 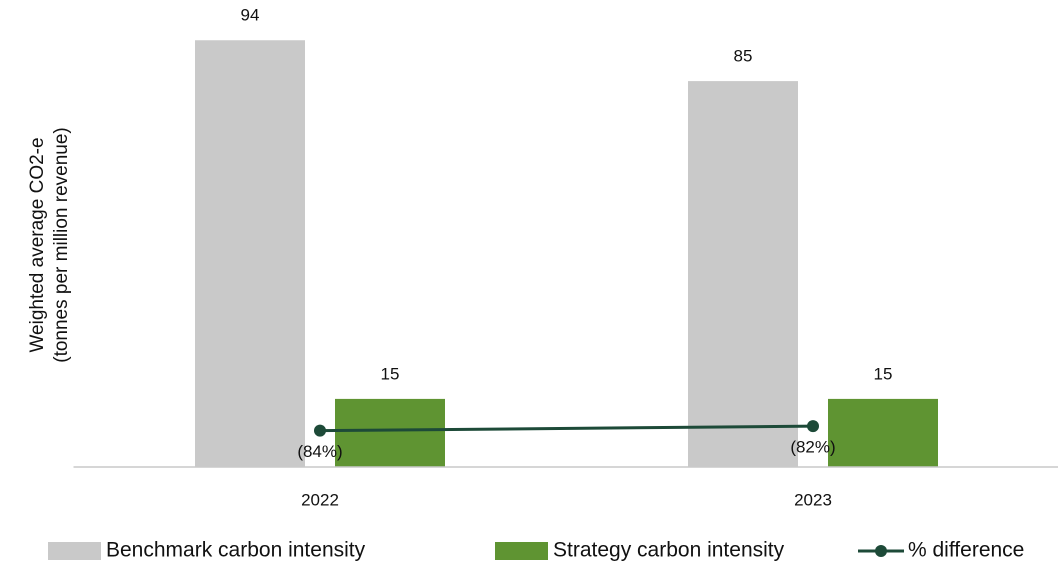 What do you see at coordinates (966, 550) in the screenshot?
I see `legend-label: % difference` at bounding box center [966, 550].